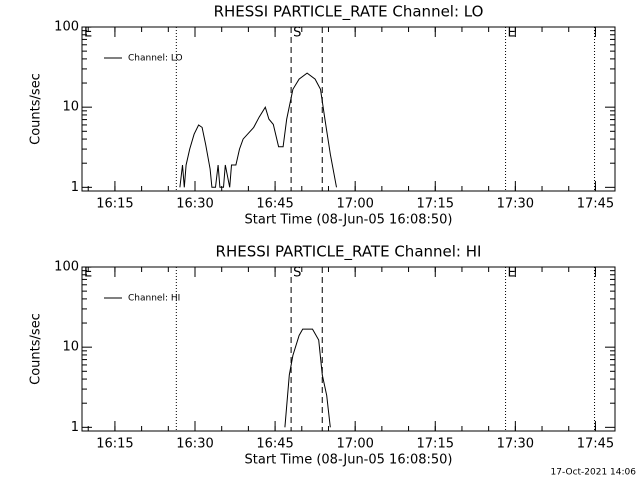 Image resolution: width=640 pixels, height=480 pixels. I want to click on legend-label: Channel: LO, so click(155, 59).